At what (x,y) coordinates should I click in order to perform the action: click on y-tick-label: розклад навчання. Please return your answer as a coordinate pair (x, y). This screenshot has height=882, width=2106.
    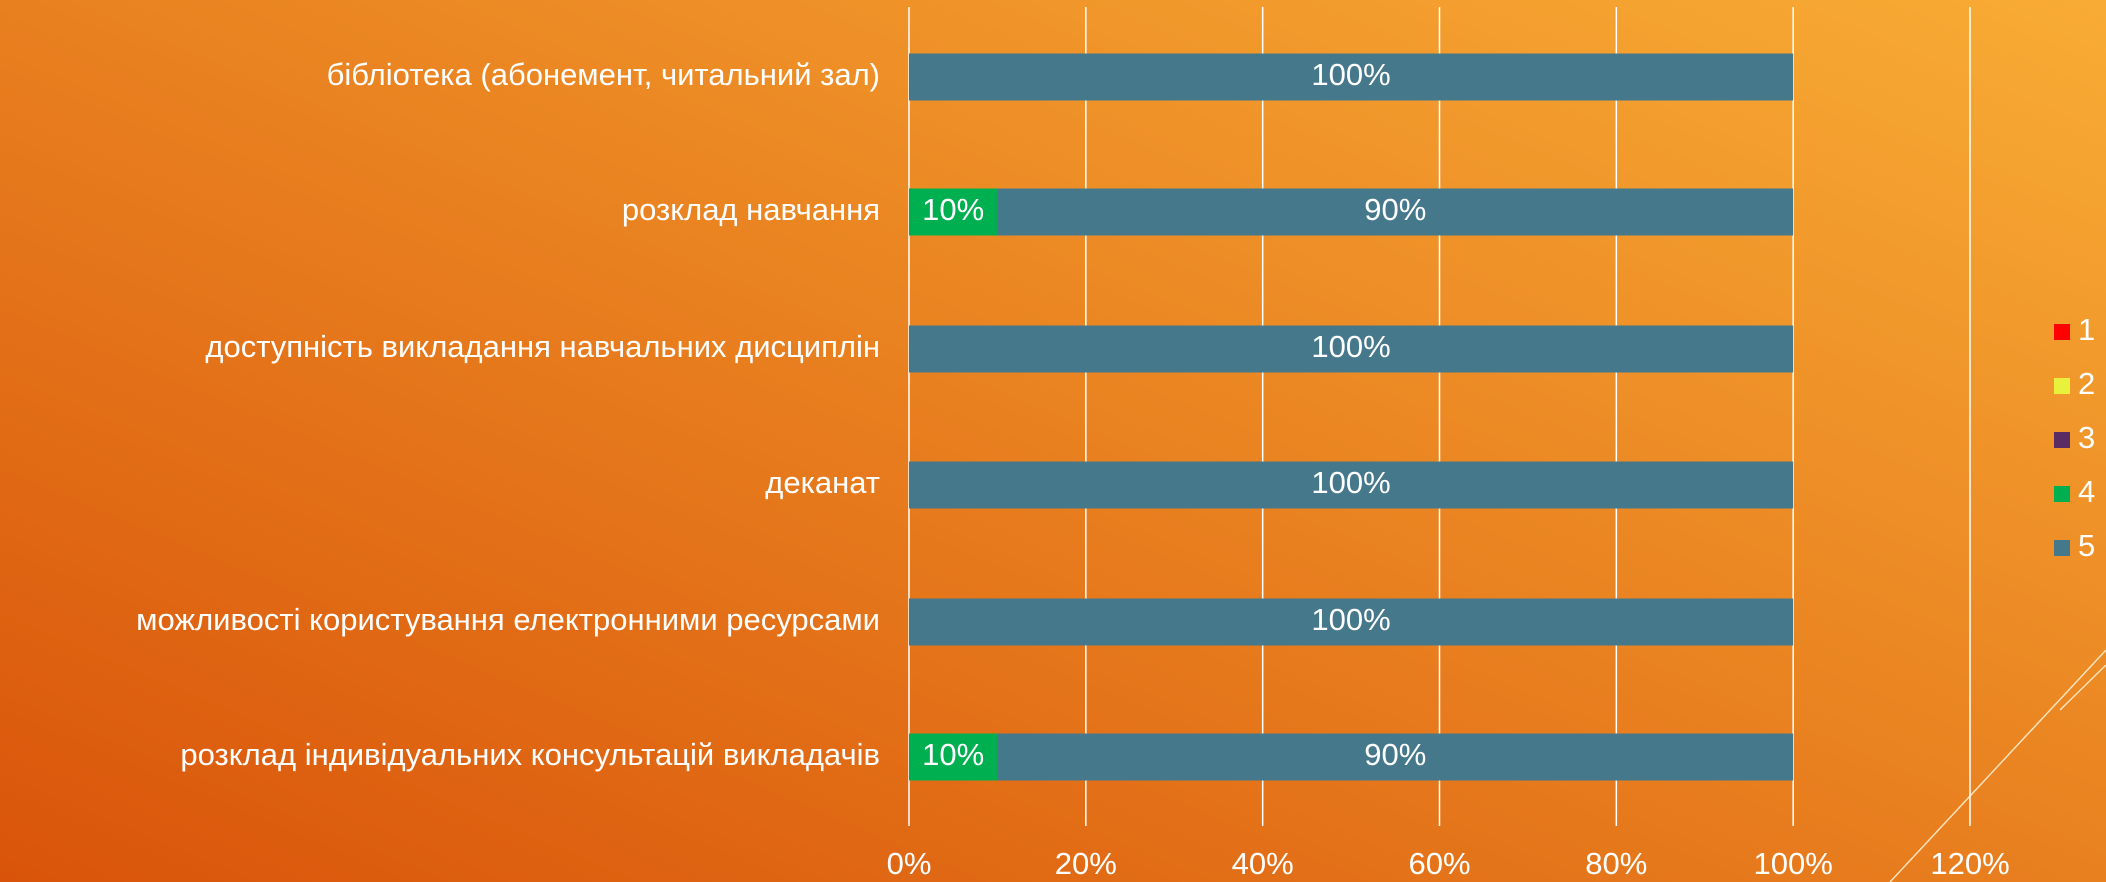
    Looking at the image, I should click on (751, 209).